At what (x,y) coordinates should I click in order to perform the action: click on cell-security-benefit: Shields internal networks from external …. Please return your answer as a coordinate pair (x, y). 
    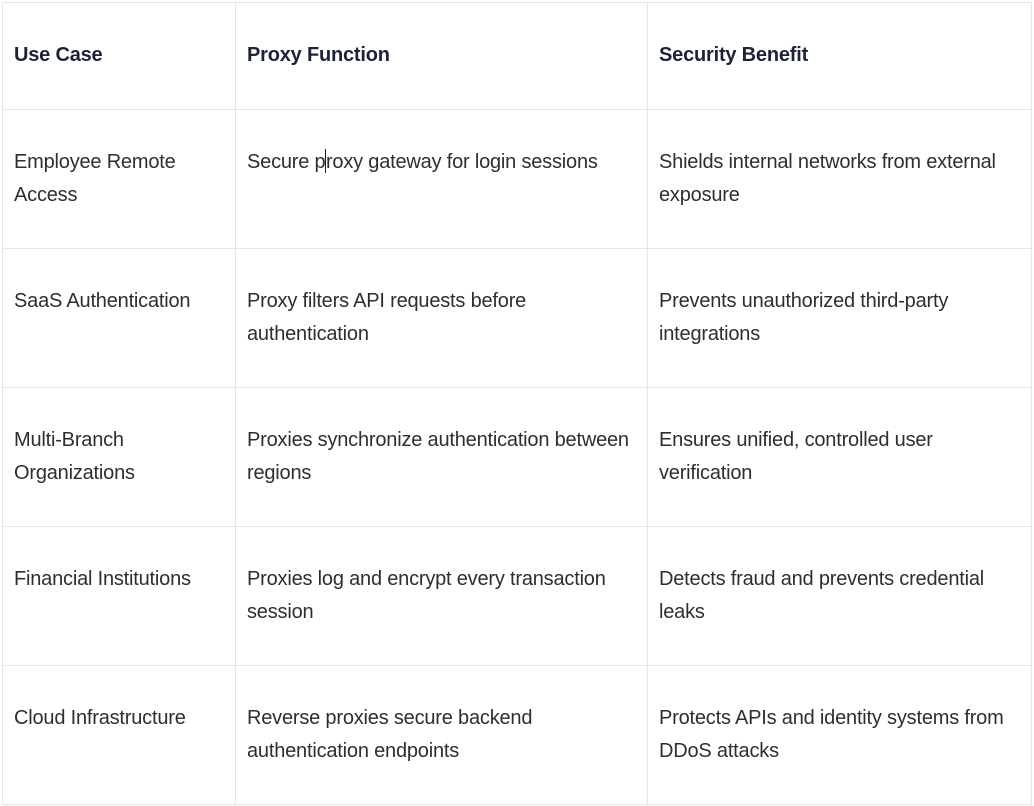
    Looking at the image, I should click on (839, 179).